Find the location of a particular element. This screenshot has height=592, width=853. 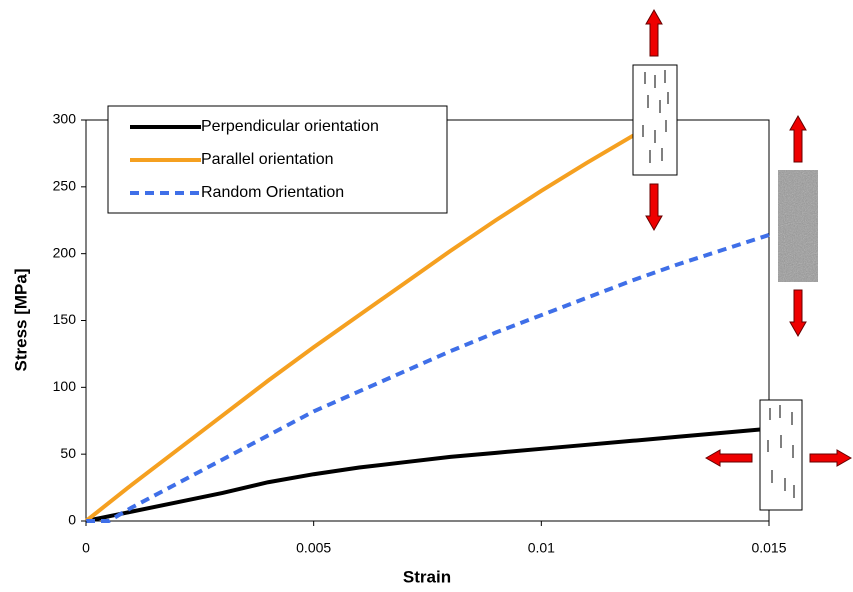

y-tick-label: 100 is located at coordinates (65, 386).